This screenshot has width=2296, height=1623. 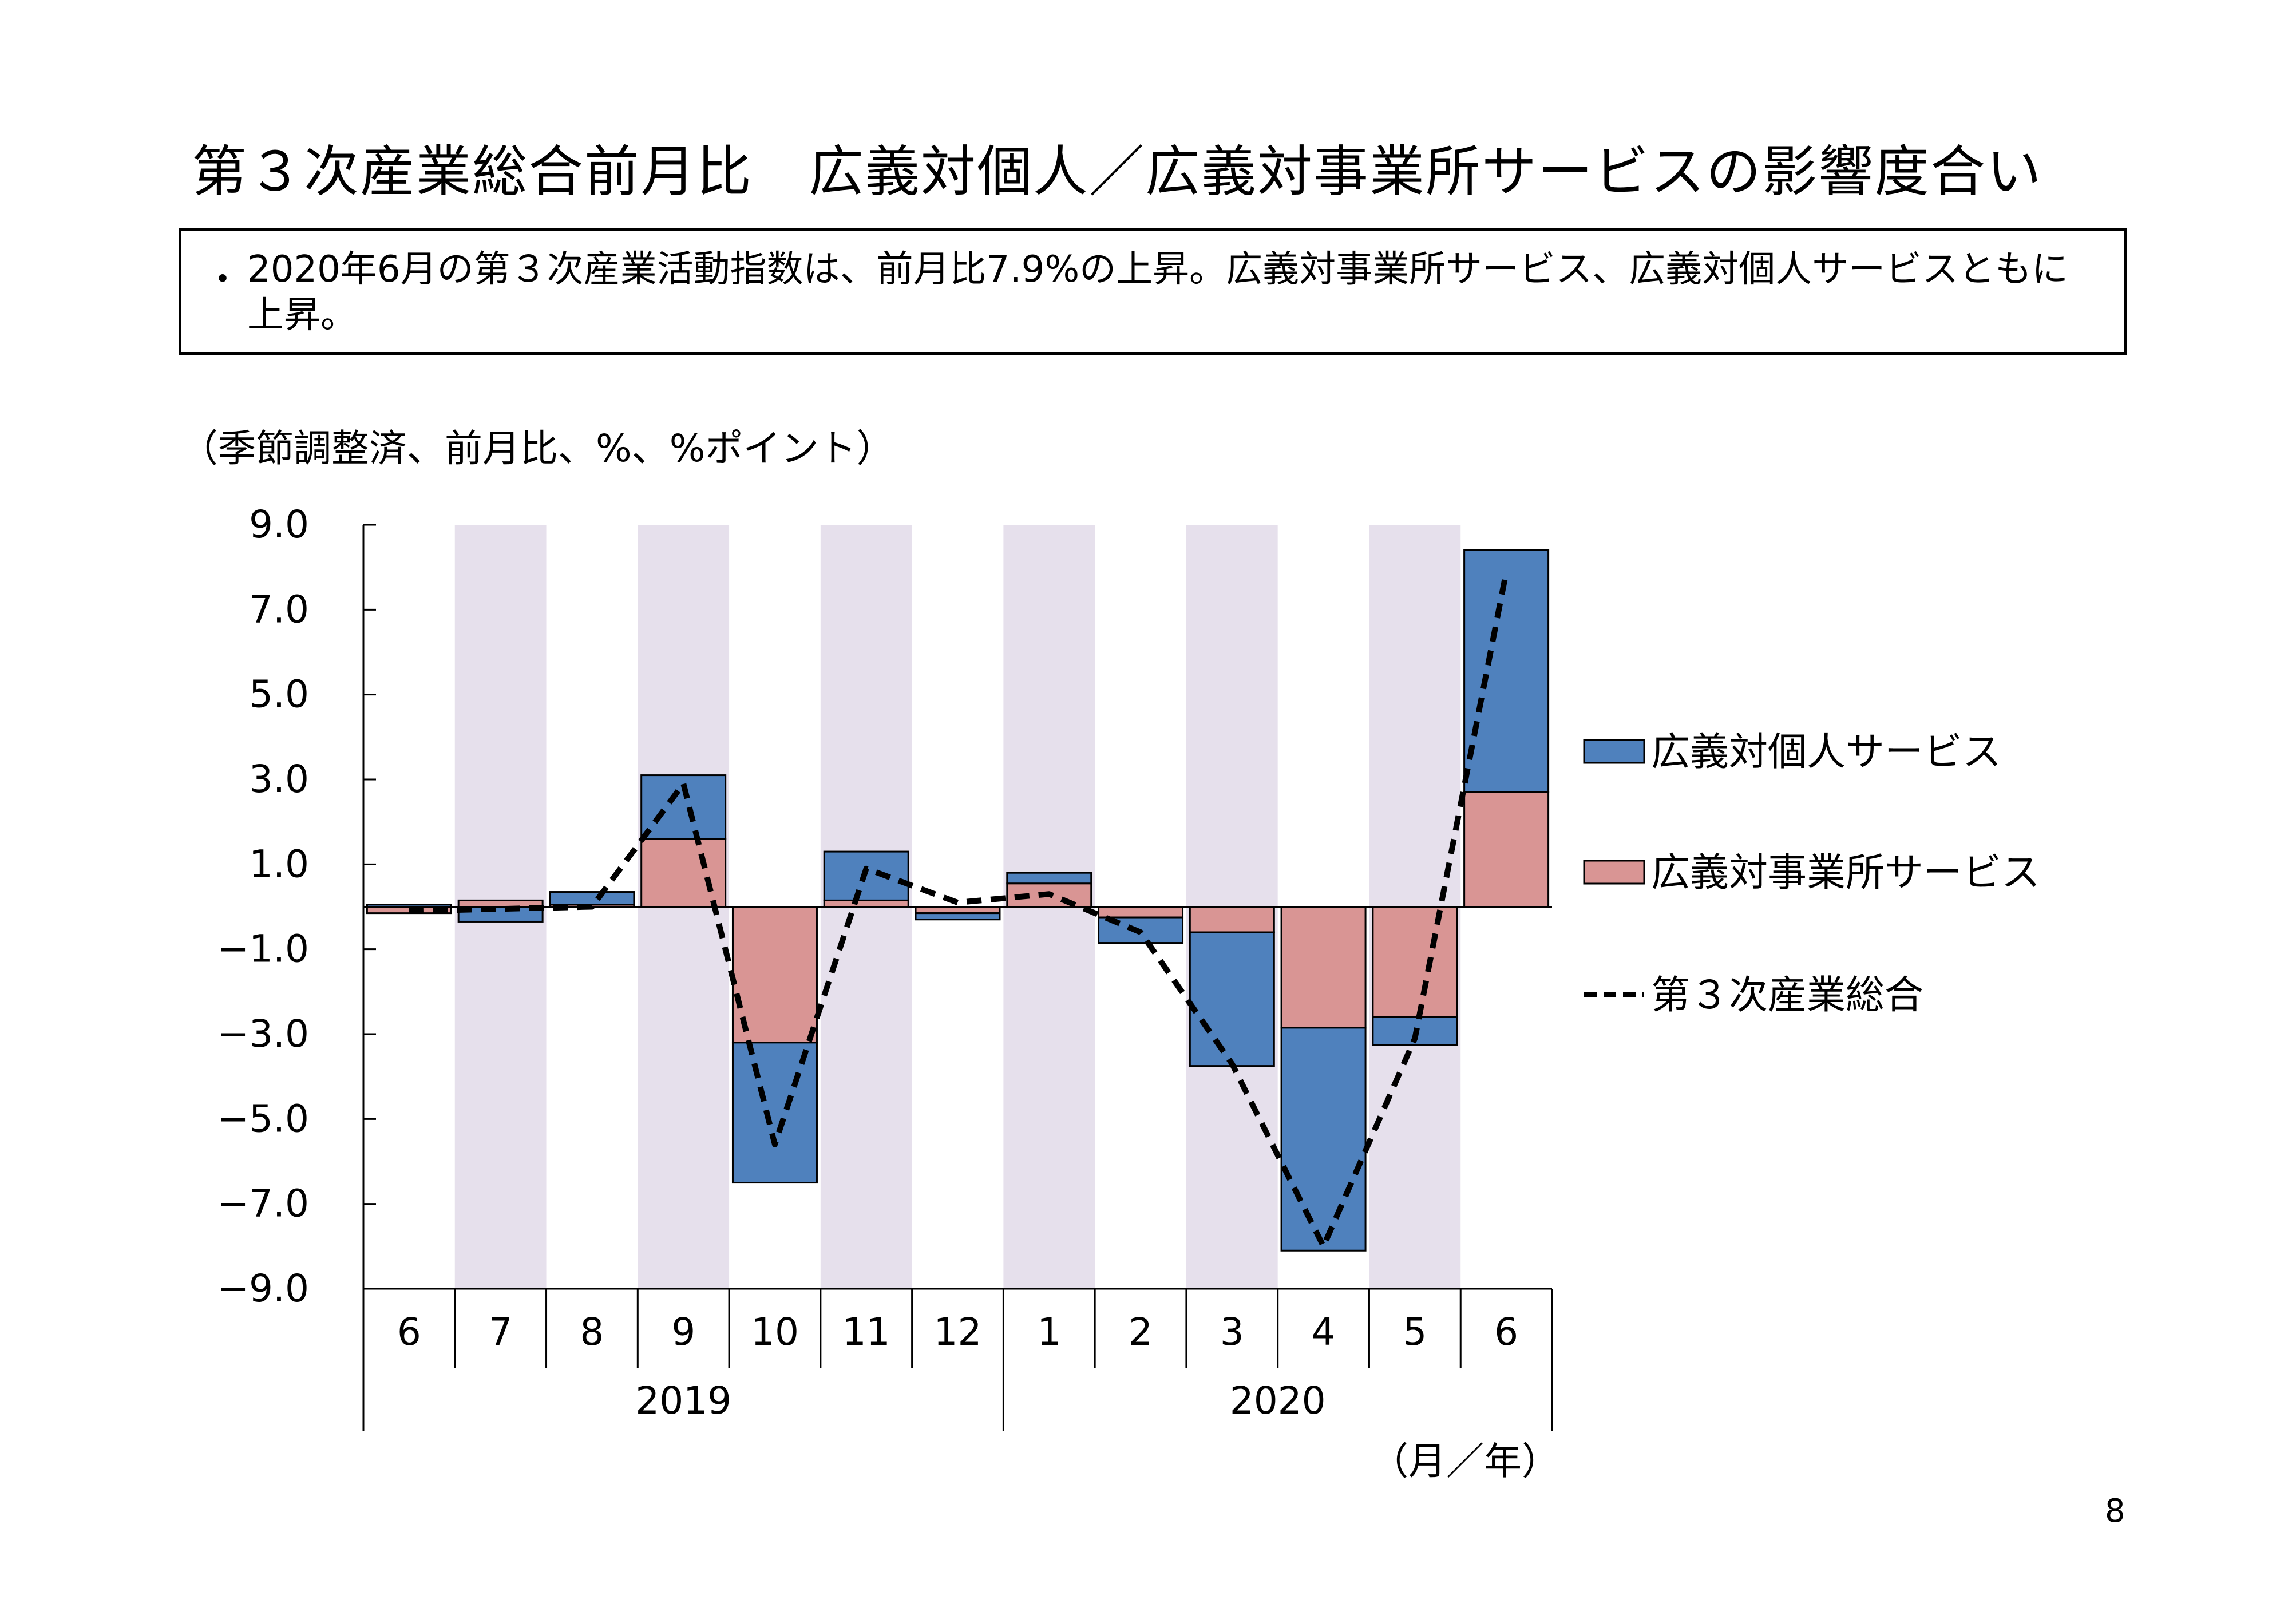 I want to click on x-tick-label: 1, so click(x=1049, y=1332).